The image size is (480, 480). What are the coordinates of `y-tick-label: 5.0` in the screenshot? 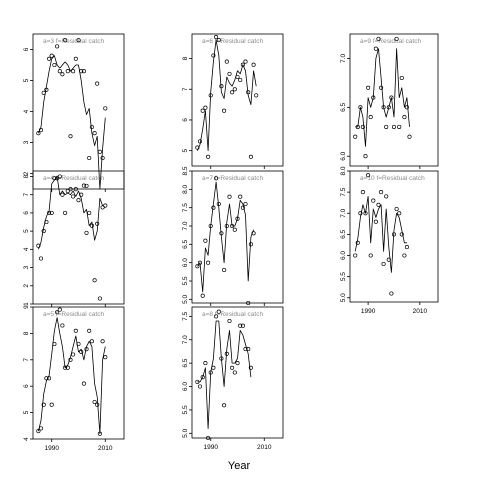 It's located at (185, 298).